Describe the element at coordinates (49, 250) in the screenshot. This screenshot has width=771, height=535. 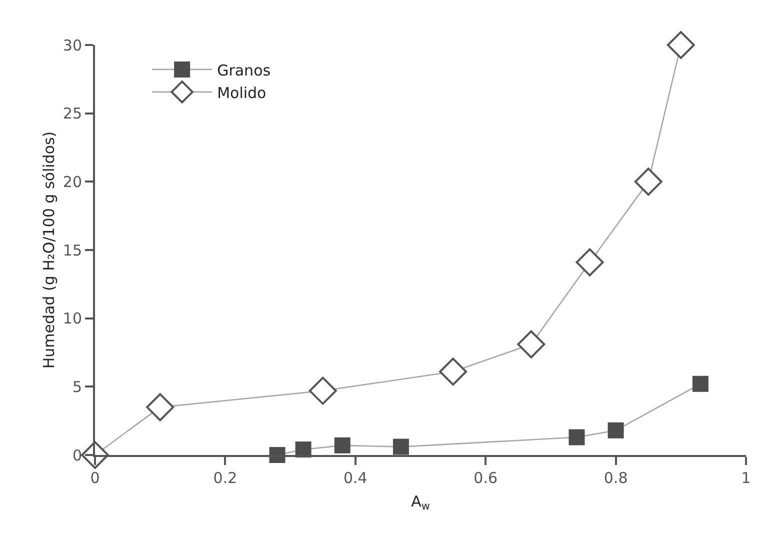
I see `y-axis-title: Humedad (g H₂O/100 g sólidos)` at that location.